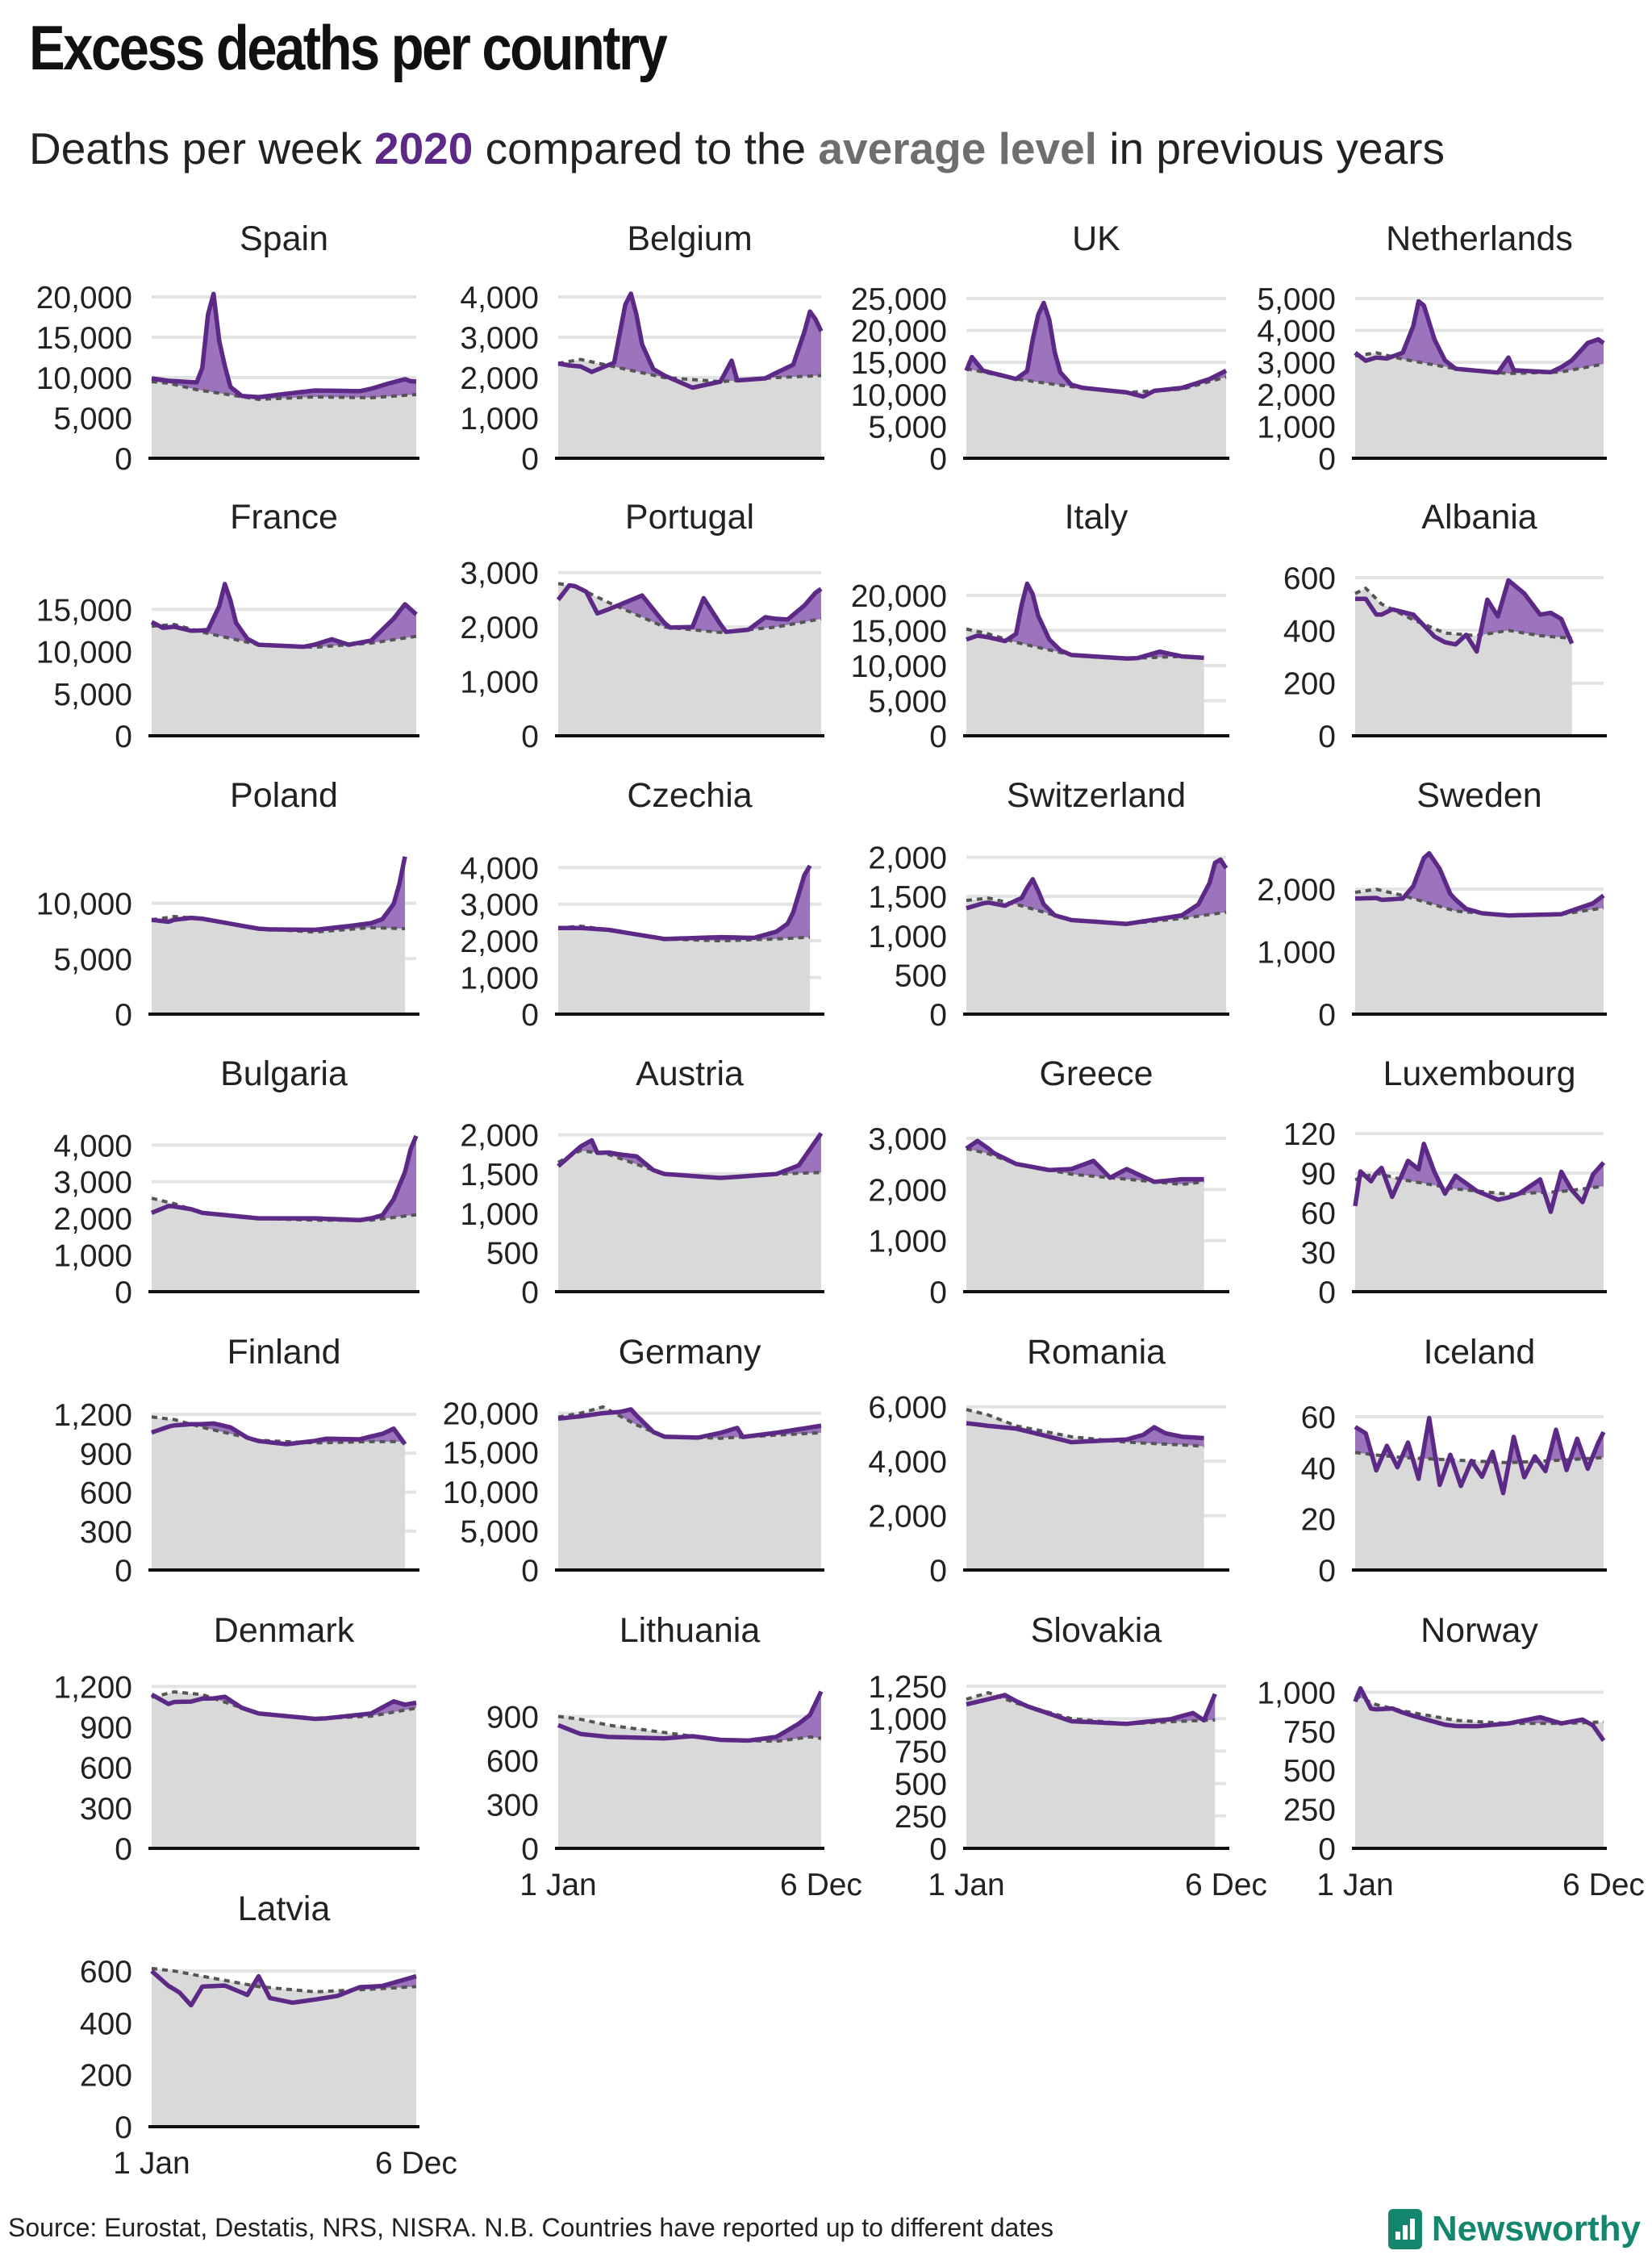 The image size is (1652, 2259). What do you see at coordinates (1309, 632) in the screenshot?
I see `y-tick-label: 400` at bounding box center [1309, 632].